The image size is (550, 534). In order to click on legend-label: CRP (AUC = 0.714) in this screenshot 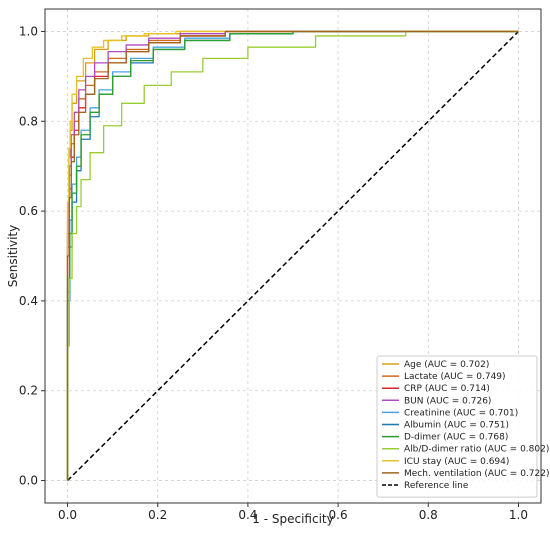, I will do `click(447, 389)`.